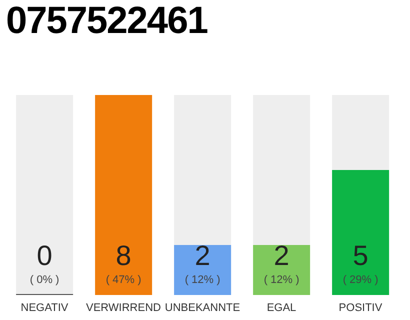 The image size is (410, 320). Describe the element at coordinates (360, 280) in the screenshot. I see `annotation: ( 29% )` at that location.